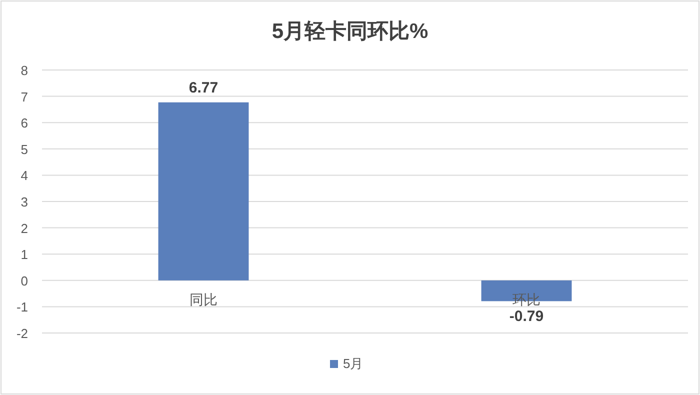 This screenshot has height=395, width=700. Describe the element at coordinates (24, 254) in the screenshot. I see `y-tick-label: 1` at that location.